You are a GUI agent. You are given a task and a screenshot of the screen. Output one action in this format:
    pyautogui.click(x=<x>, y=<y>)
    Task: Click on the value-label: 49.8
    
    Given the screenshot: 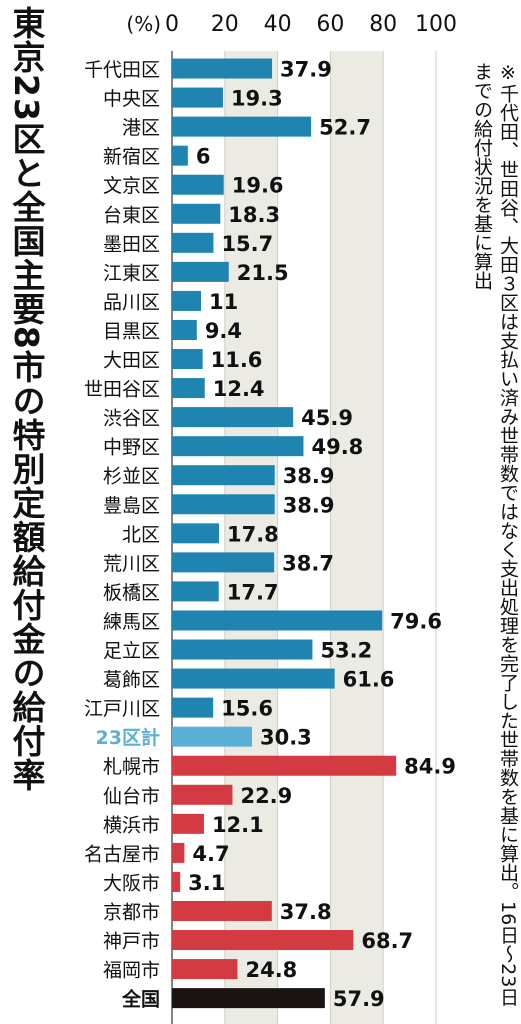 What is the action you would take?
    pyautogui.click(x=337, y=447)
    